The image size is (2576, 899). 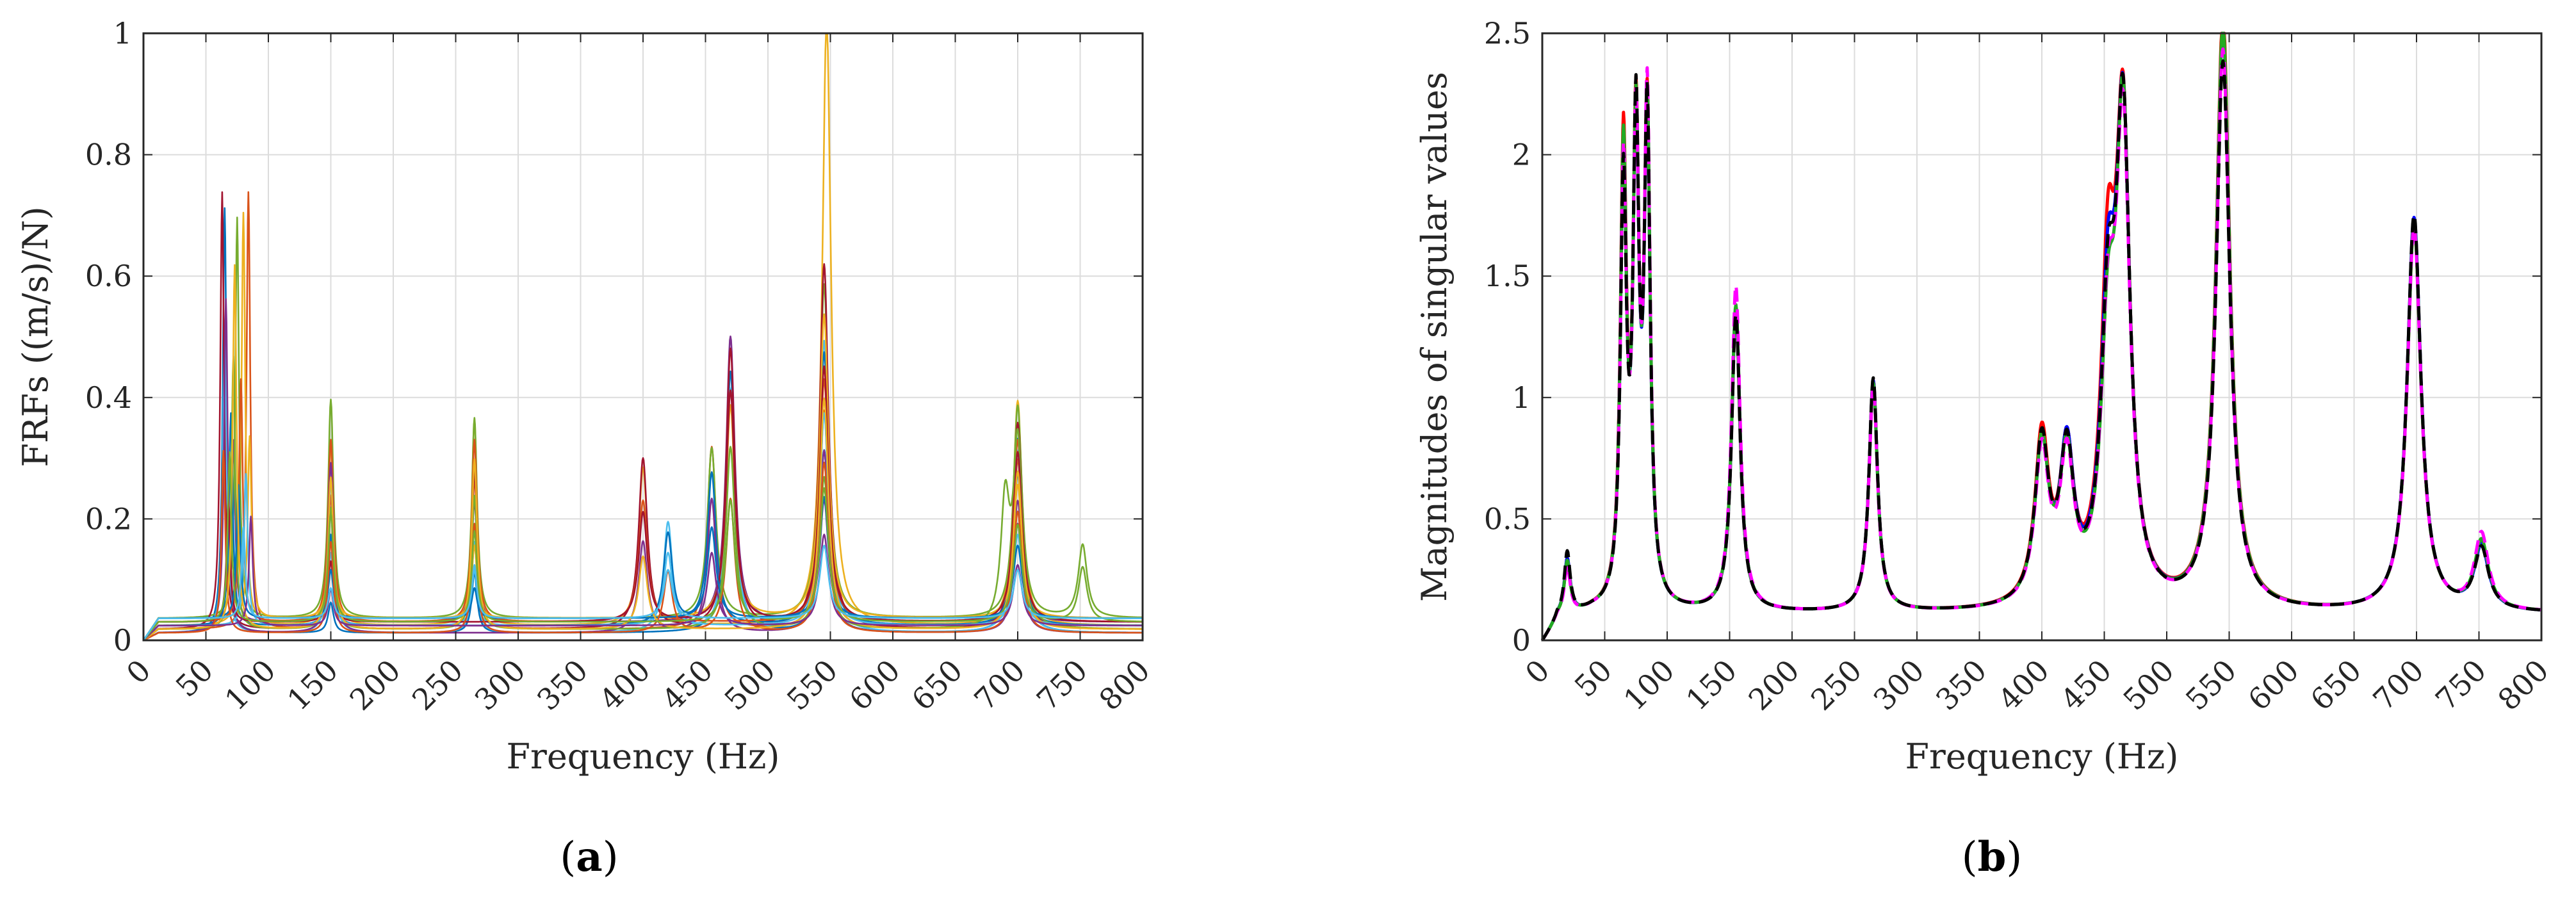 What do you see at coordinates (1434, 337) in the screenshot?
I see `y-axis-label: Magnitudes of singular values` at bounding box center [1434, 337].